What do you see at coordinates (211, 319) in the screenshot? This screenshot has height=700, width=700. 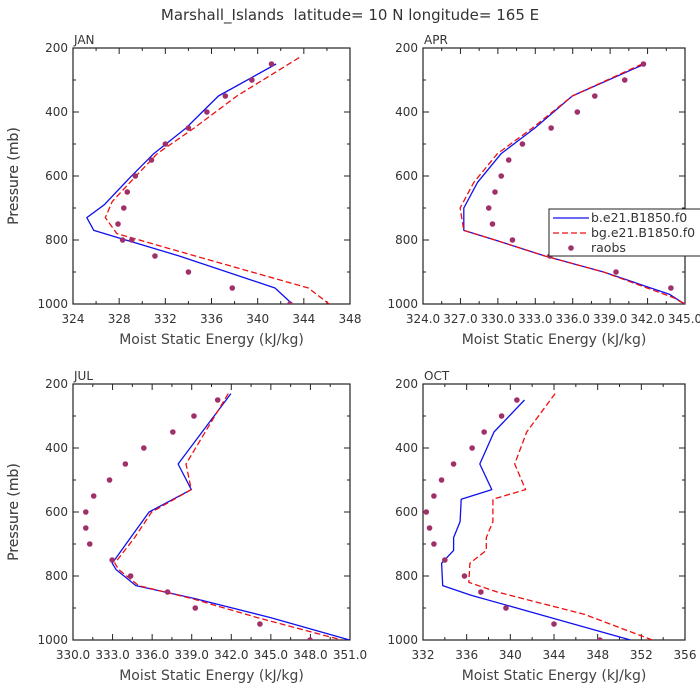 I see `x-tick-label: 336` at bounding box center [211, 319].